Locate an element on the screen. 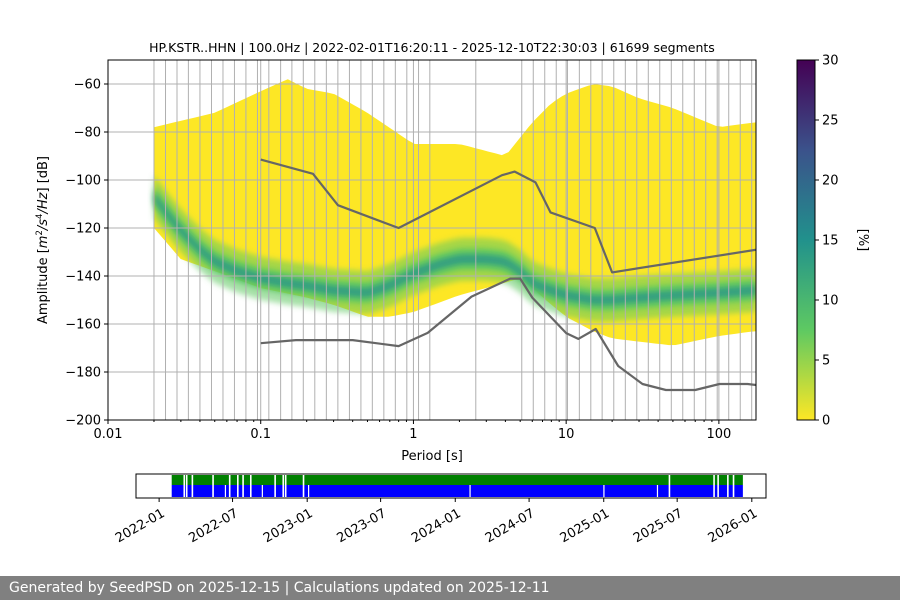  timeline-full-coverage-bar is located at coordinates (457, 480).